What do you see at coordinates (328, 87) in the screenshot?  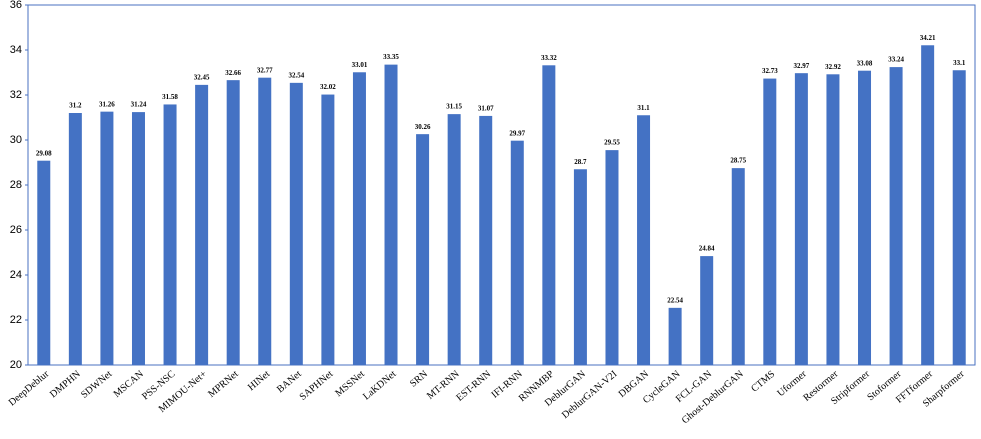 I see `value-label: 32.02` at bounding box center [328, 87].